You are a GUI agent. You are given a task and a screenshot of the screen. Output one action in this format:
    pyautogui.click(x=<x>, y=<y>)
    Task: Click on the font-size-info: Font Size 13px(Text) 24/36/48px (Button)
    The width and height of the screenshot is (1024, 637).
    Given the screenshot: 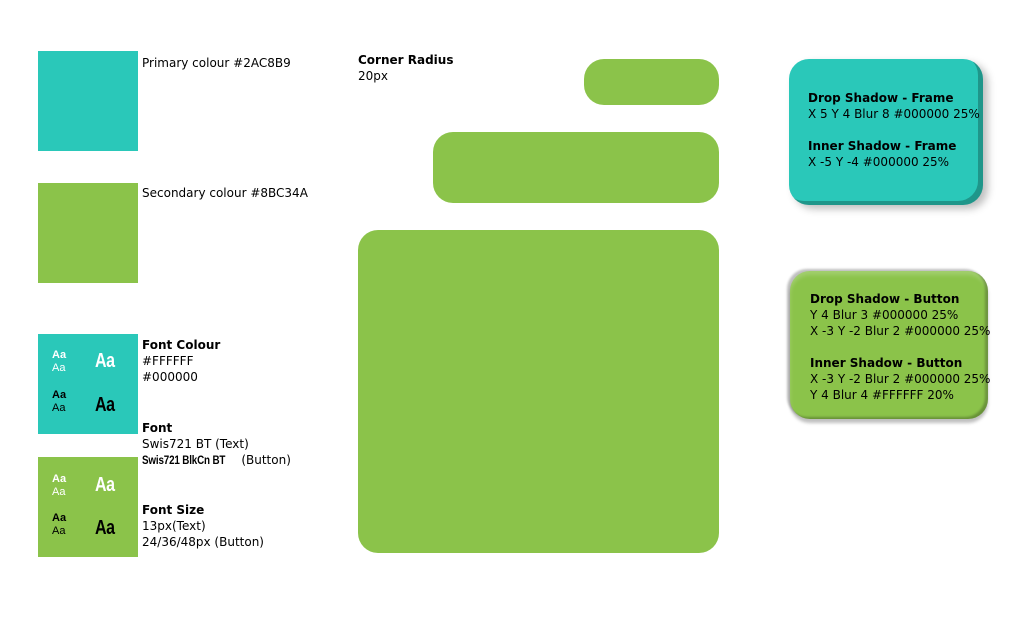 What is the action you would take?
    pyautogui.click(x=203, y=526)
    